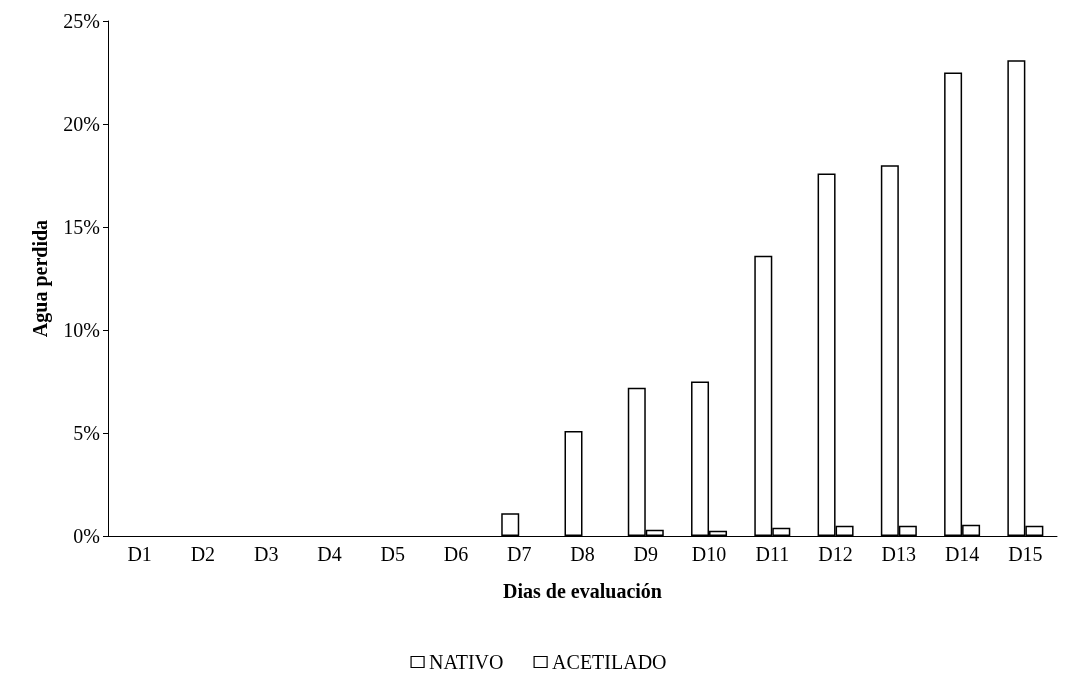  Describe the element at coordinates (519, 554) in the screenshot. I see `x-tick-label: D7` at that location.